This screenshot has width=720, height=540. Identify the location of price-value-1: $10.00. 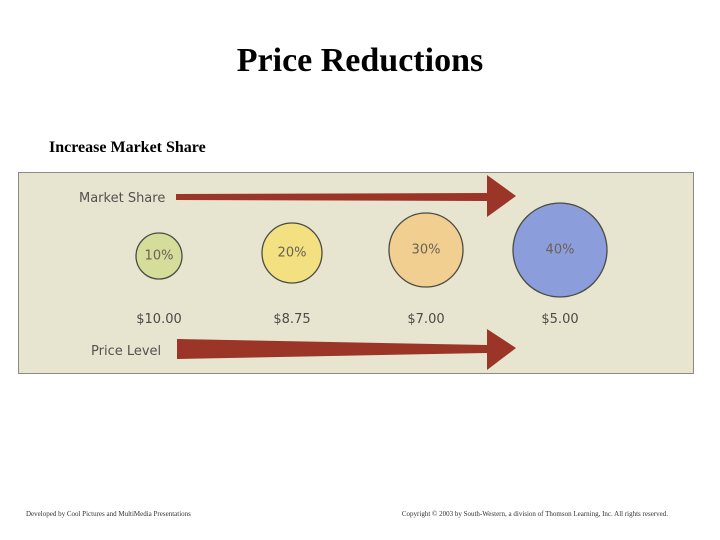
(159, 319).